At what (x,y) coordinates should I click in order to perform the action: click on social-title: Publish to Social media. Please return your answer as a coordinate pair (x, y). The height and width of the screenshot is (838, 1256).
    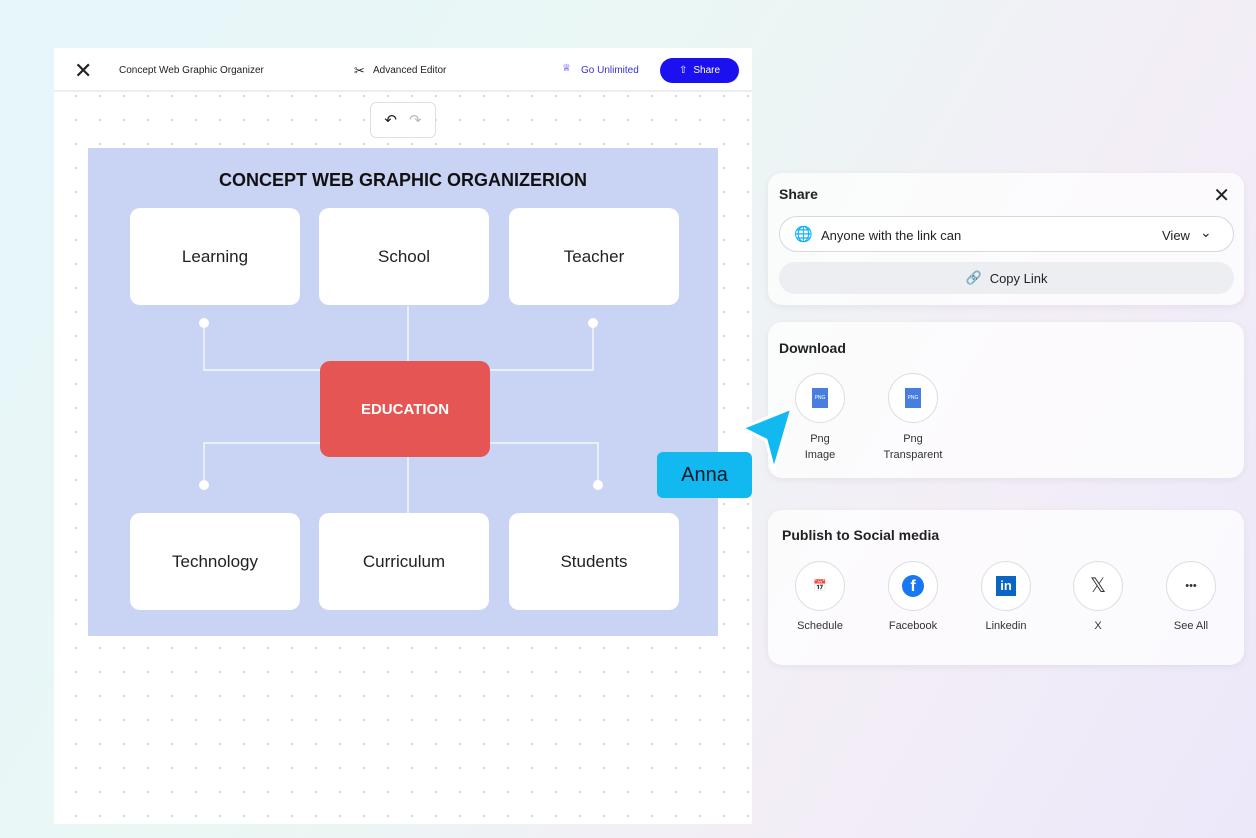
    Looking at the image, I should click on (861, 535).